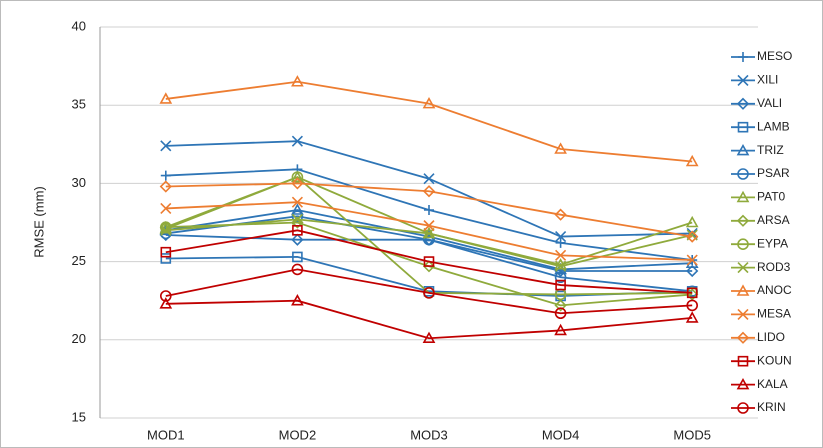 This screenshot has height=448, width=823. Describe the element at coordinates (79, 260) in the screenshot. I see `y-tick-label: 25` at that location.